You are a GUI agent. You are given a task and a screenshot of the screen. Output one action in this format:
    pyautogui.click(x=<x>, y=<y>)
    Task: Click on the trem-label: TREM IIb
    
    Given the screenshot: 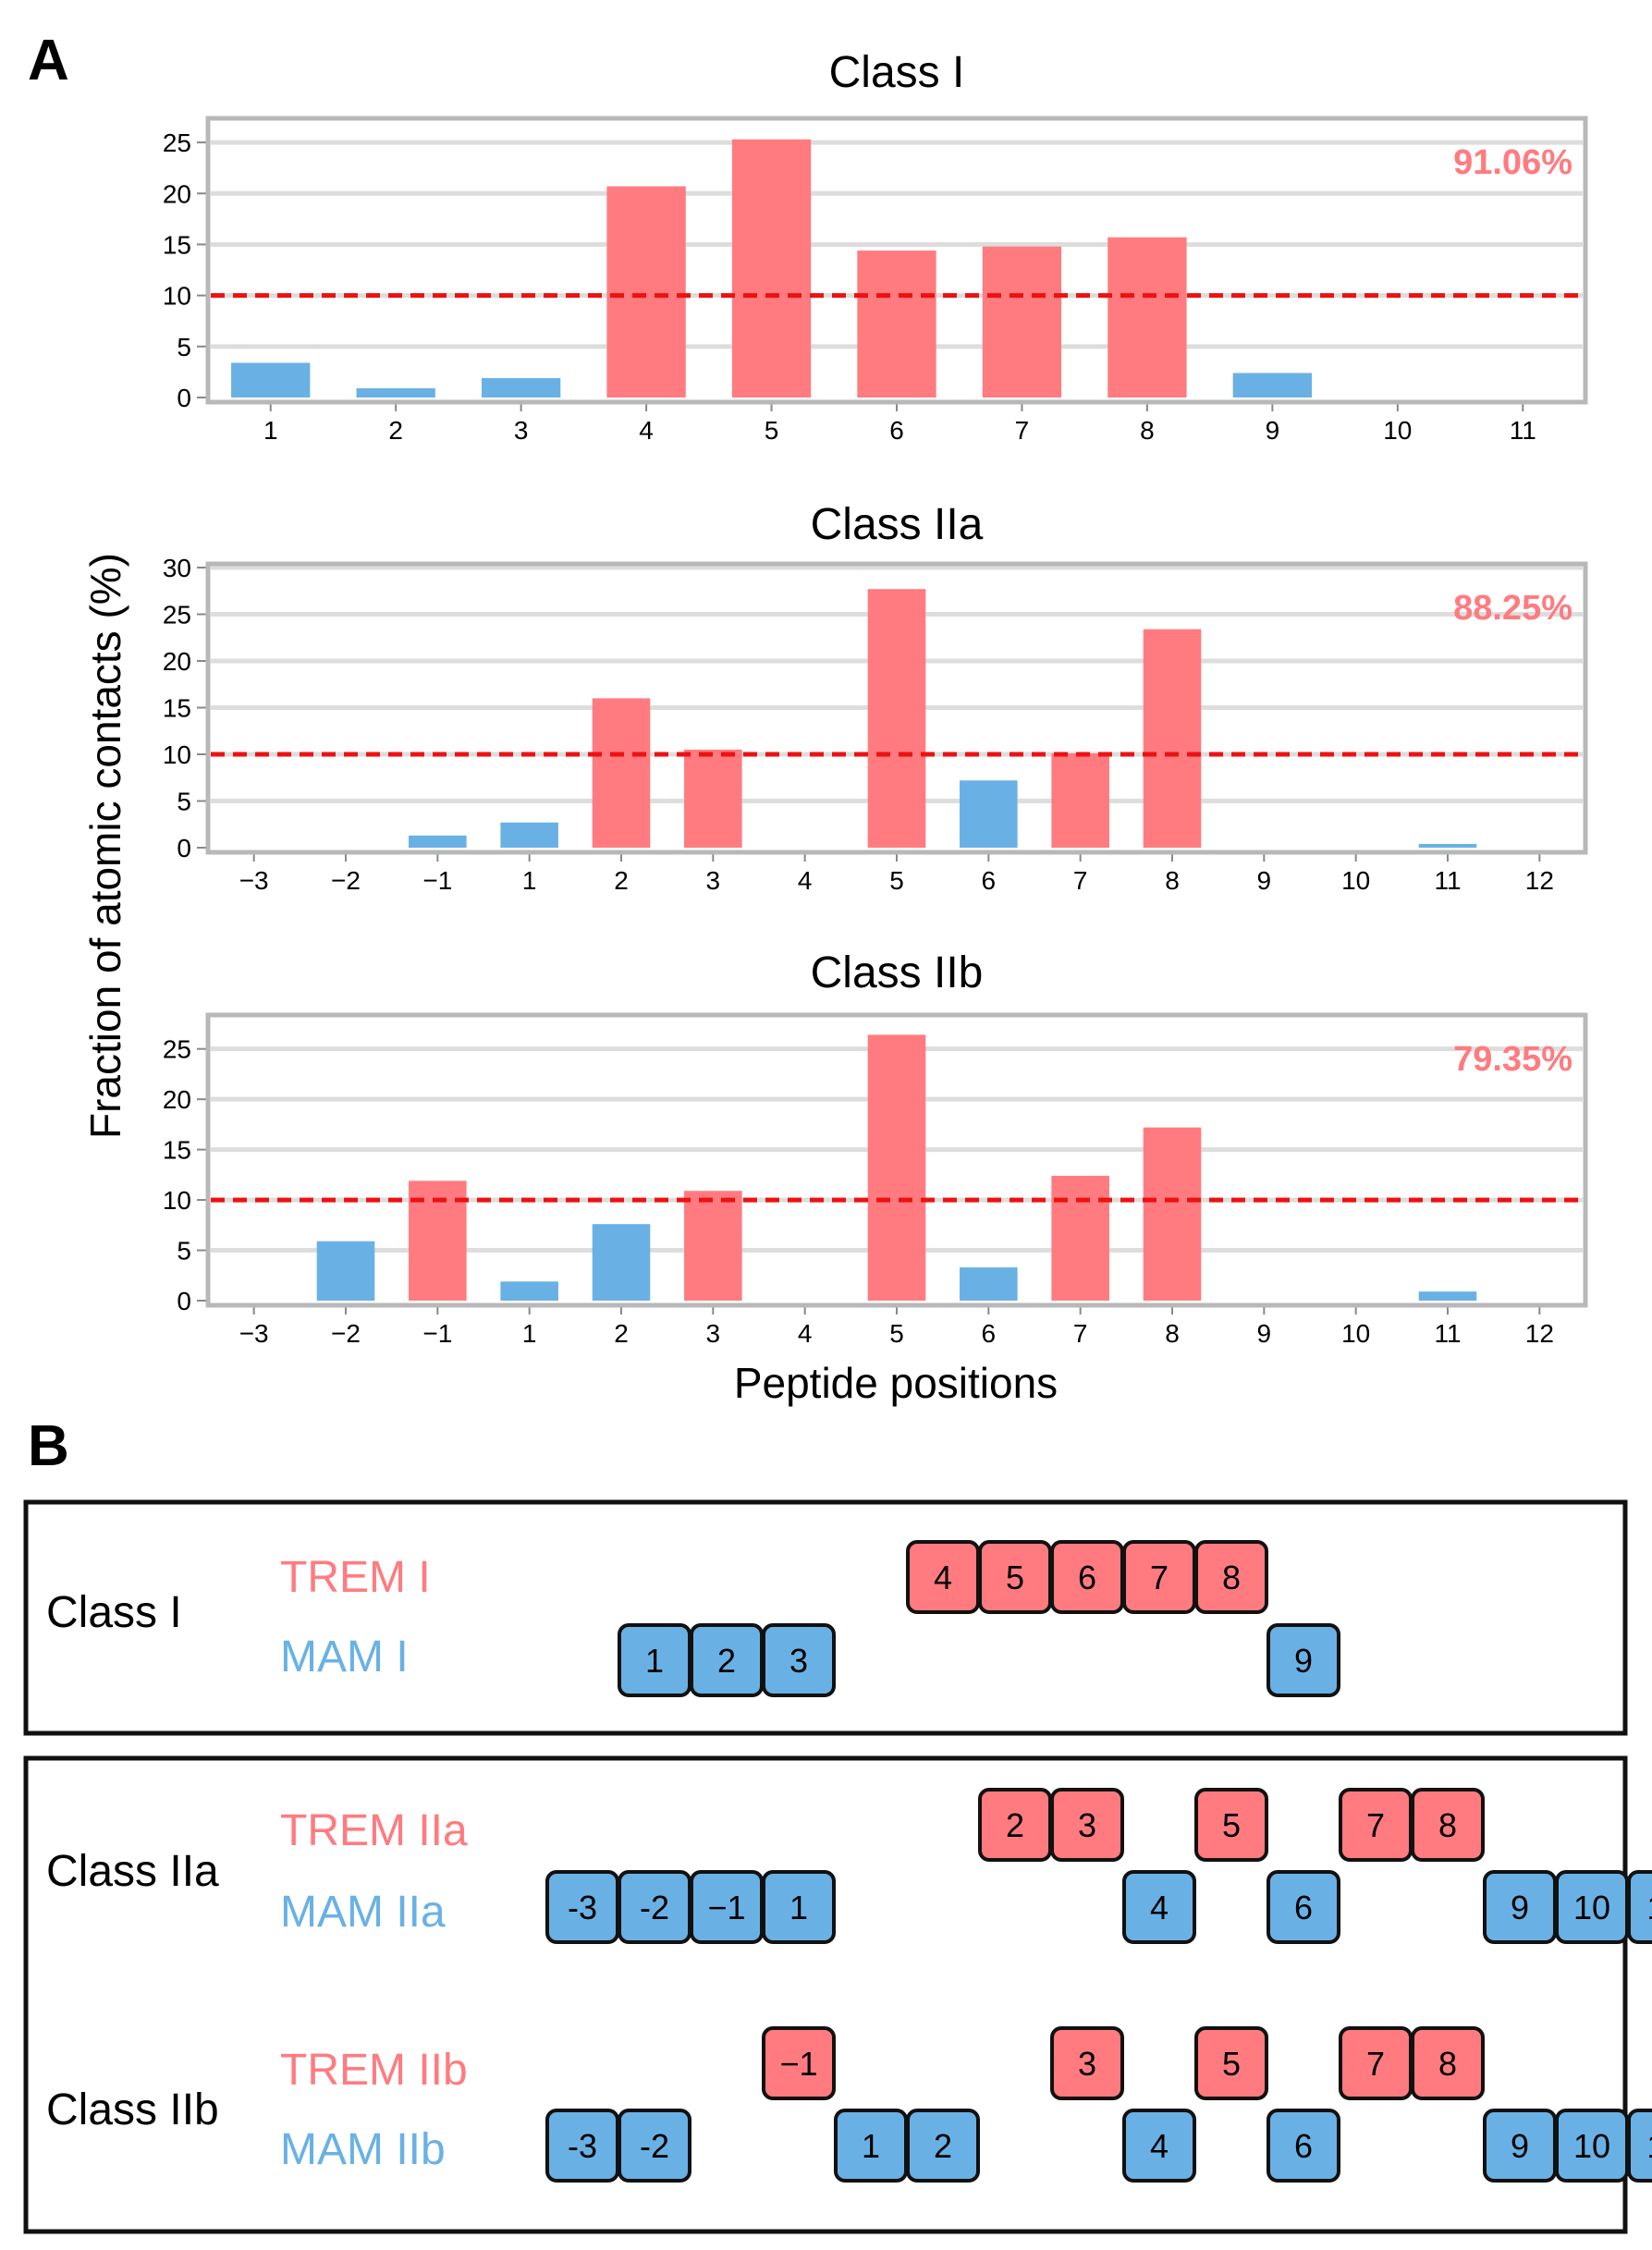 What is the action you would take?
    pyautogui.click(x=374, y=2070)
    